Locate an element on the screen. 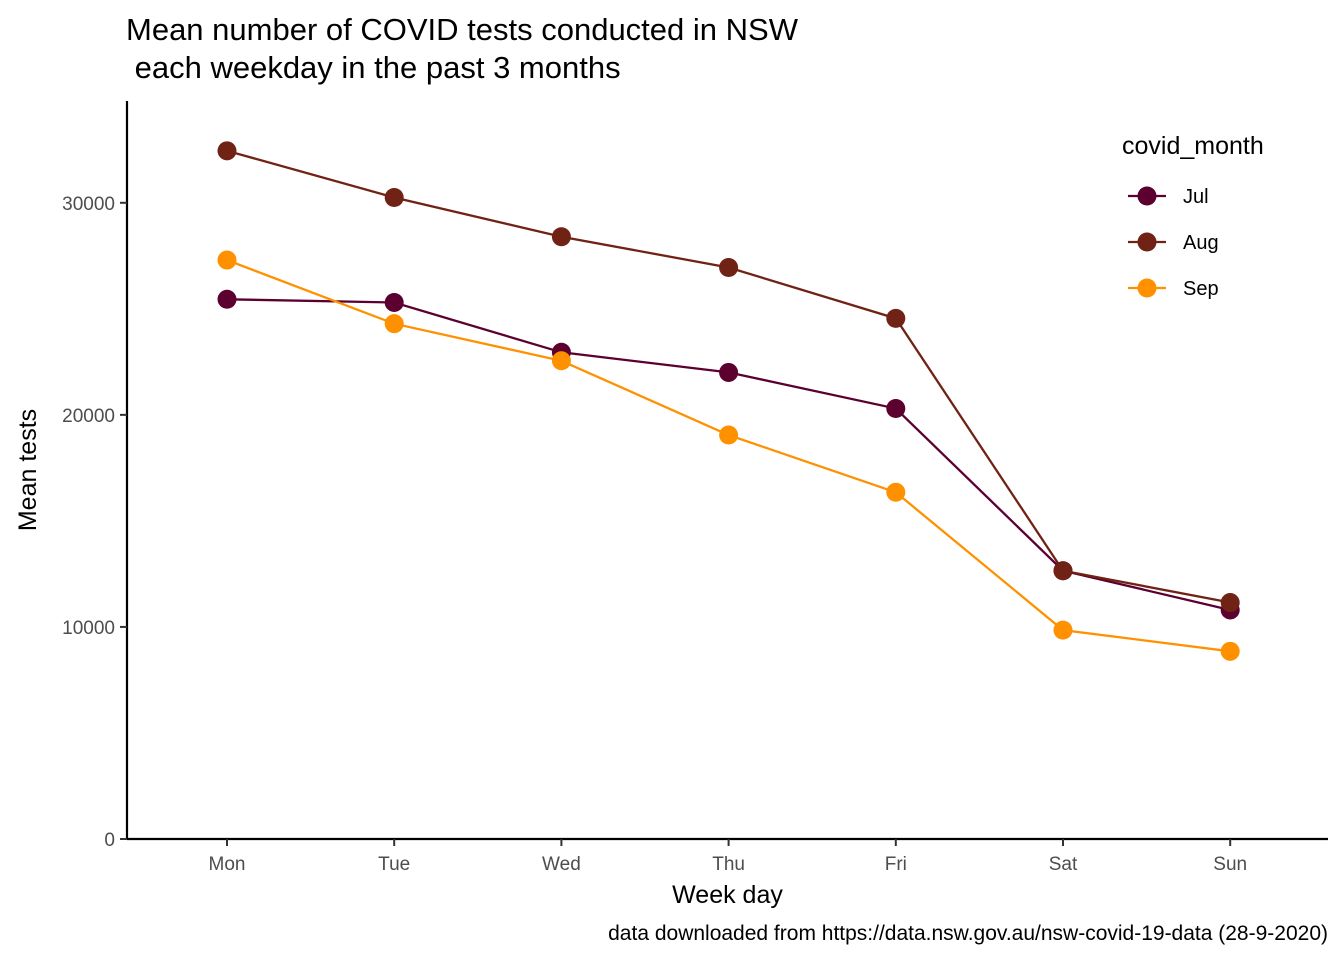 This screenshot has height=960, width=1344. x-tick-label: Thu is located at coordinates (728, 864).